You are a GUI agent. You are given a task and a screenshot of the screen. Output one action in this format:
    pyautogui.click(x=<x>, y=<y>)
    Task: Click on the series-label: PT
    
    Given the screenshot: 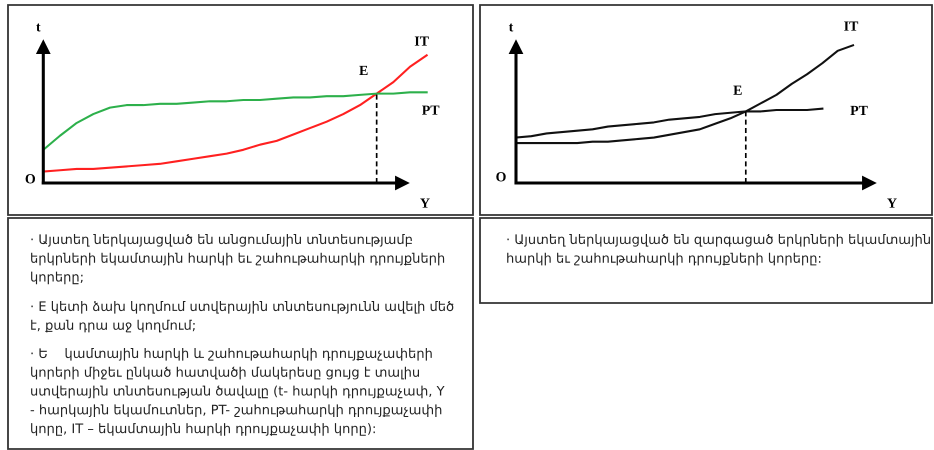 What is the action you would take?
    pyautogui.click(x=431, y=110)
    